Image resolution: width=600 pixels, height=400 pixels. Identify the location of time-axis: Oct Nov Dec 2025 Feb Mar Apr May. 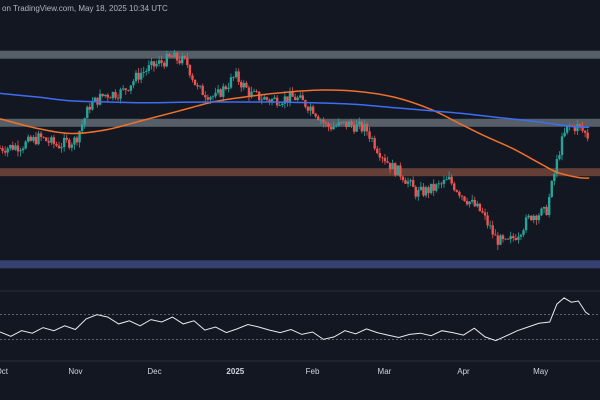
(274, 371).